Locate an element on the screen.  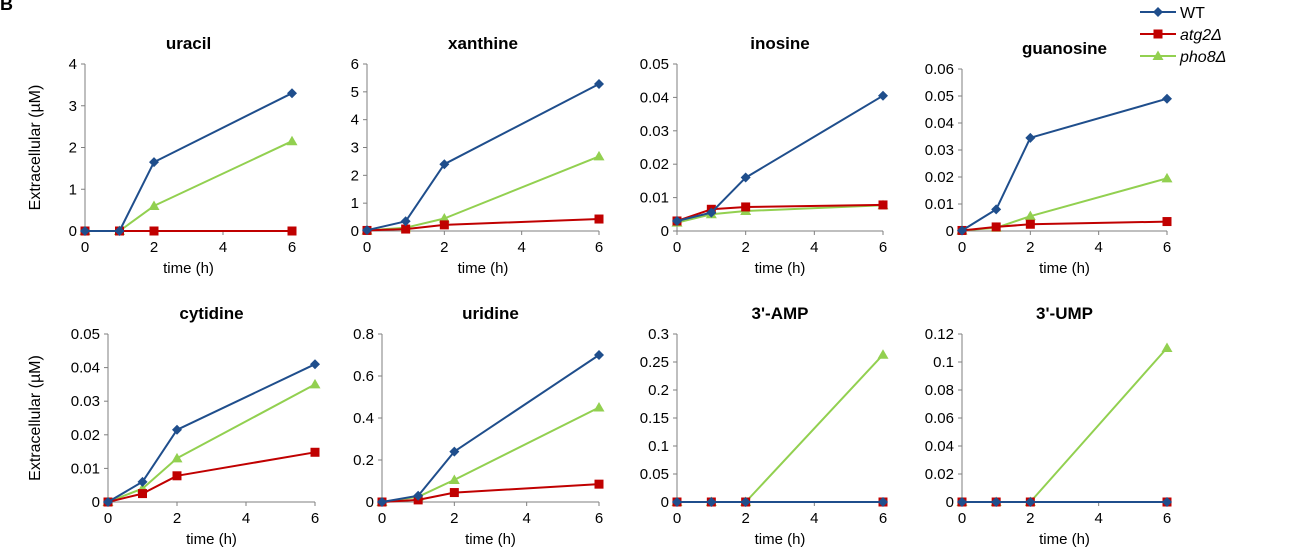
y-tick-label: 0.05 is located at coordinates (654, 64).